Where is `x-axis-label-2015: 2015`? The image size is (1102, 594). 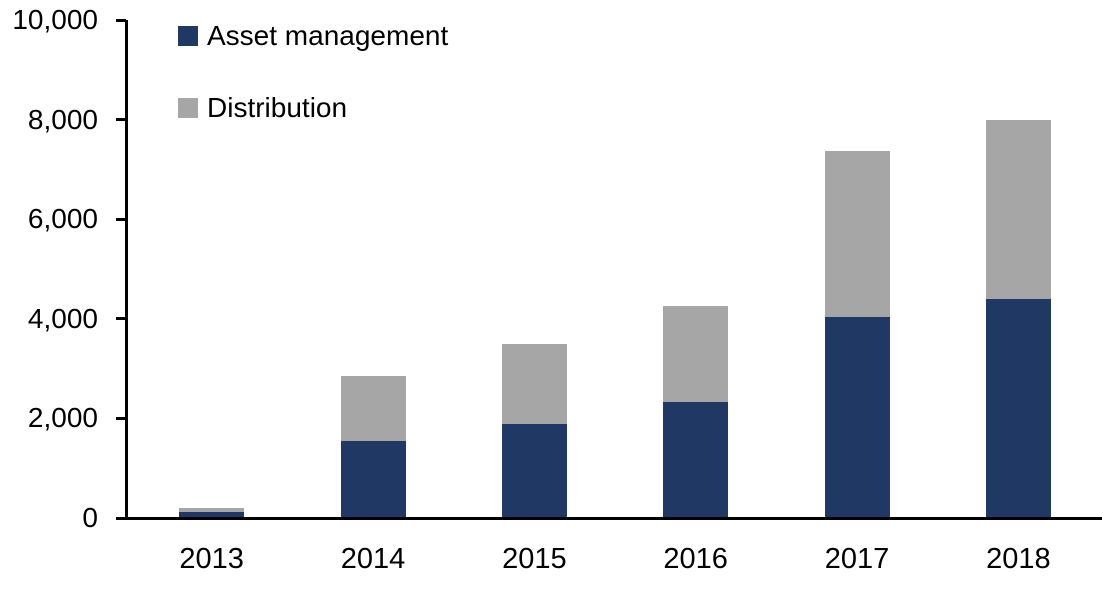
x-axis-label-2015: 2015 is located at coordinates (534, 559).